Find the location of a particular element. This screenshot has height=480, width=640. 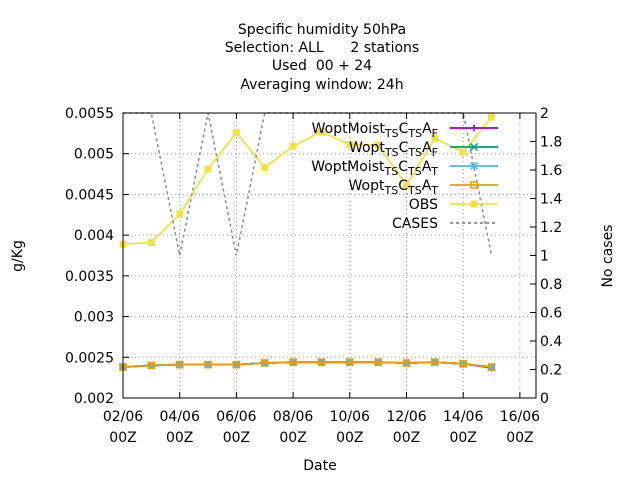

y-tick-label: 0.003 is located at coordinates (94, 318).